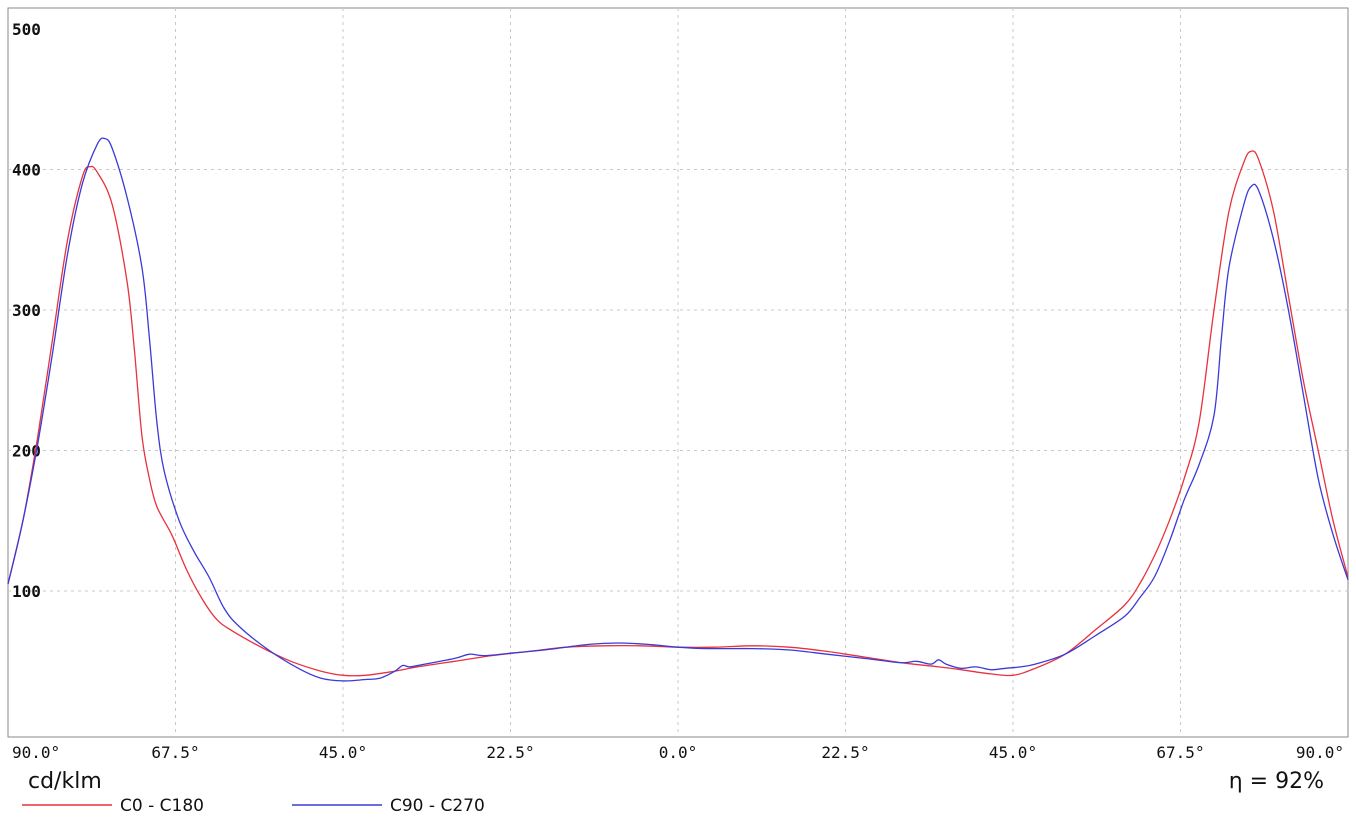 The height and width of the screenshot is (821, 1356). I want to click on legend: C0 - C180 C90 - C270, so click(253, 806).